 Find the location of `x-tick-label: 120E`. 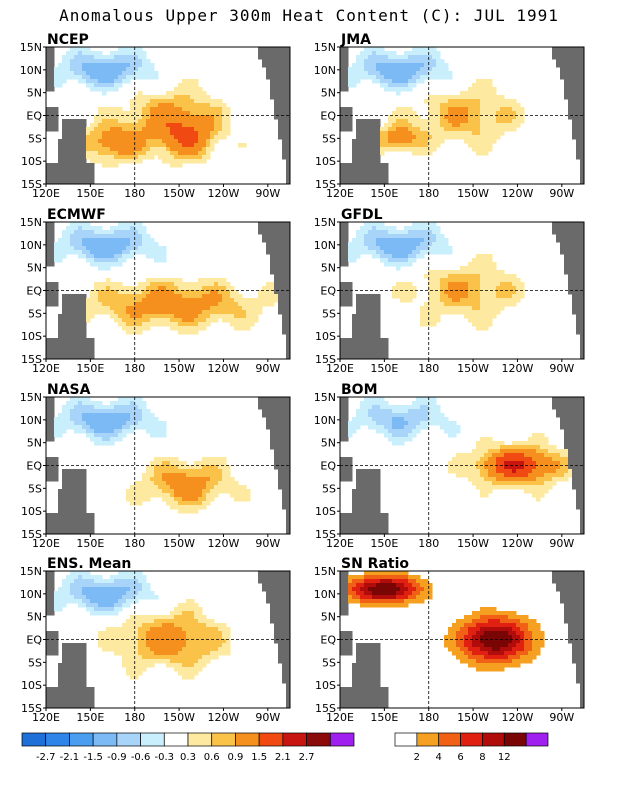

x-tick-label: 120E is located at coordinates (46, 368).